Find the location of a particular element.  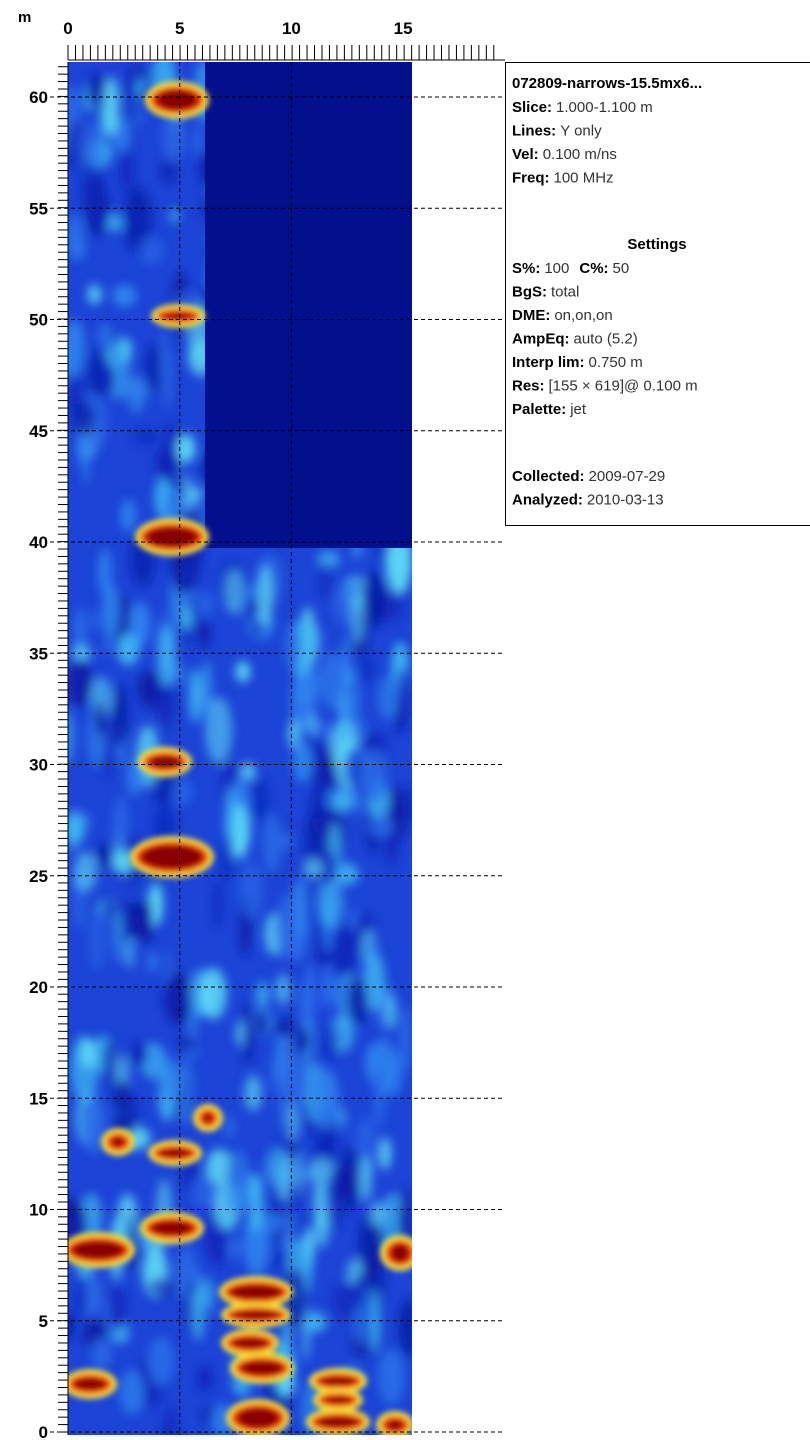

info-label: Freq: is located at coordinates (531, 178).